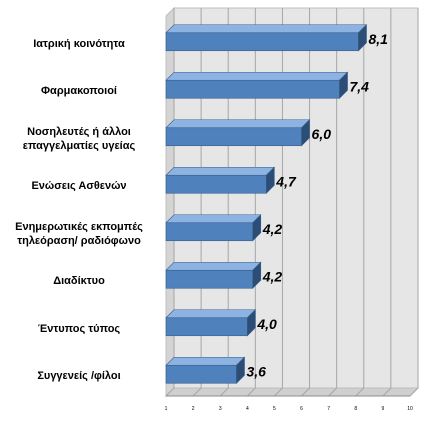 This screenshot has width=431, height=424. Describe the element at coordinates (286, 181) in the screenshot. I see `data-label: 4,7` at that location.